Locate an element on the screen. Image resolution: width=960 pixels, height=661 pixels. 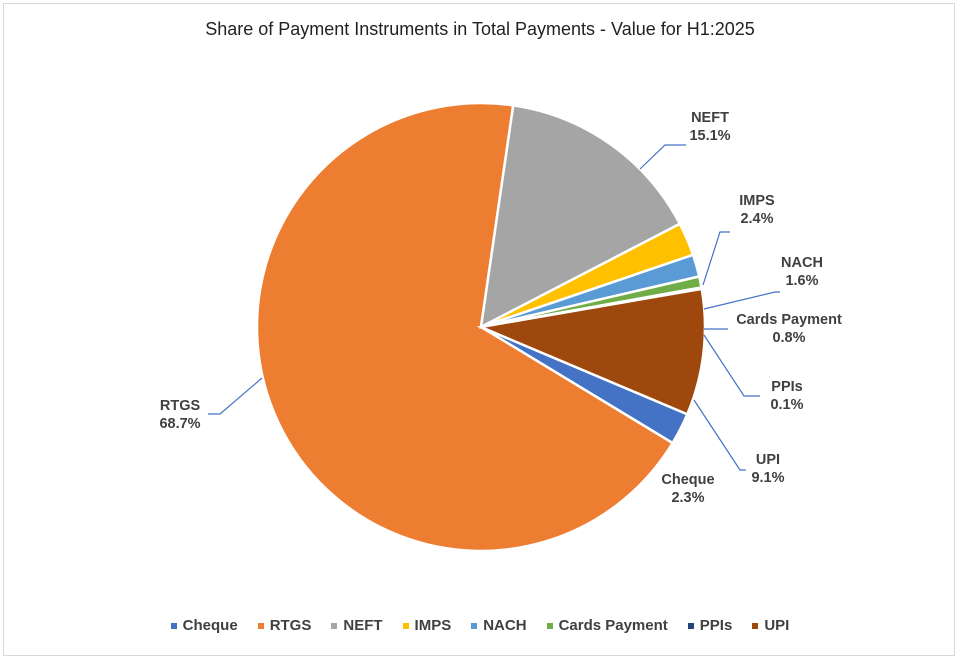
legend-label-nach: NACH is located at coordinates (505, 625).